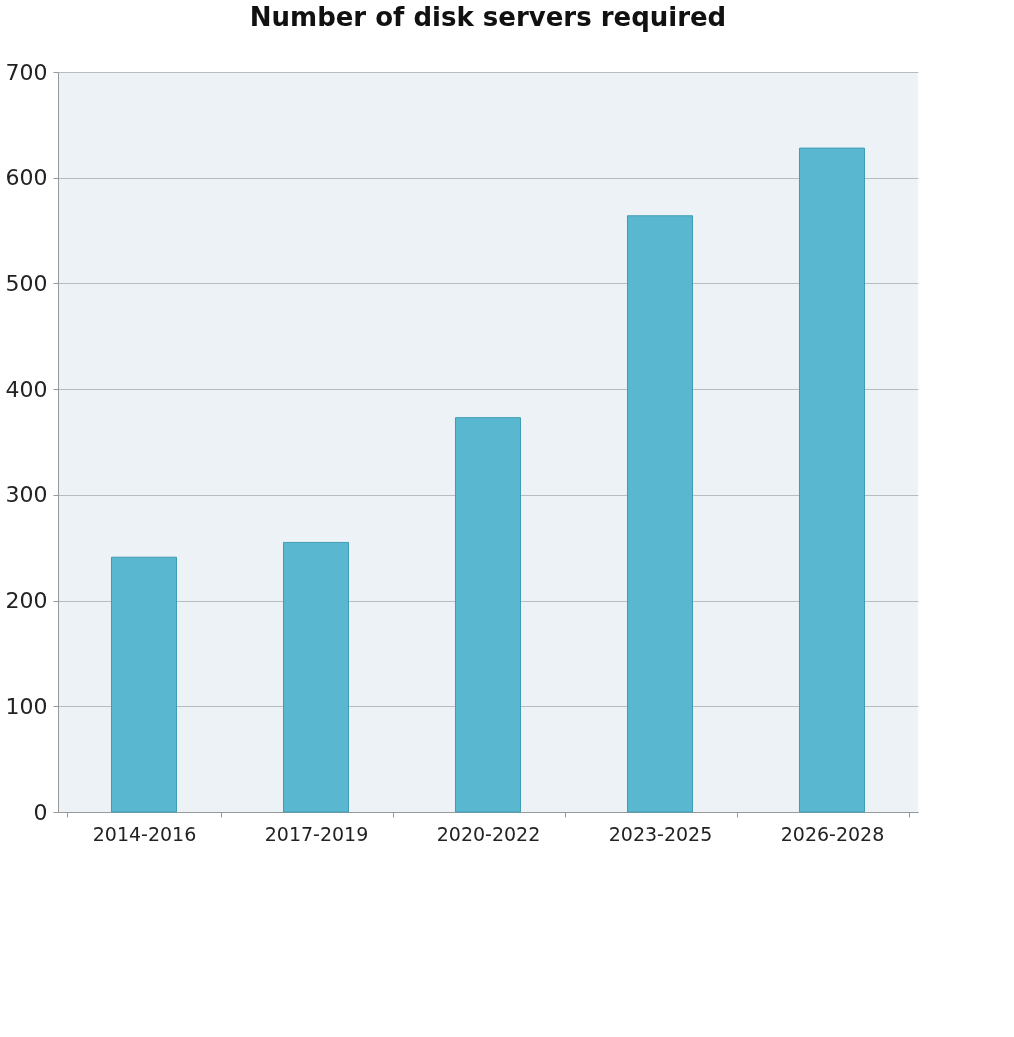  I want to click on y-tick-label: 0, so click(40, 812).